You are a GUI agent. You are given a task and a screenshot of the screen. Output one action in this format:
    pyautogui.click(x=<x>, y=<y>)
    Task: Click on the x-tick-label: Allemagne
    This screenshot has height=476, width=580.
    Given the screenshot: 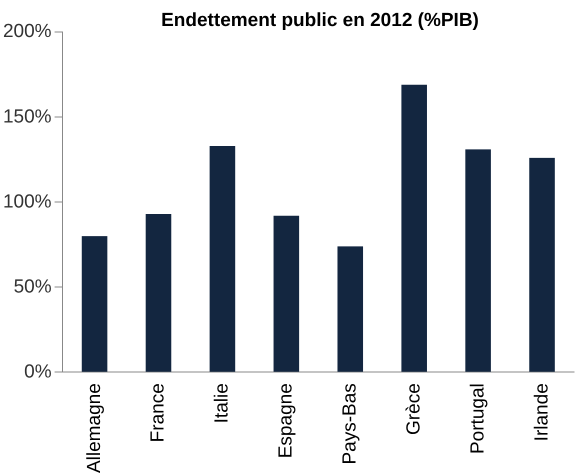 What is the action you would take?
    pyautogui.click(x=94, y=428)
    